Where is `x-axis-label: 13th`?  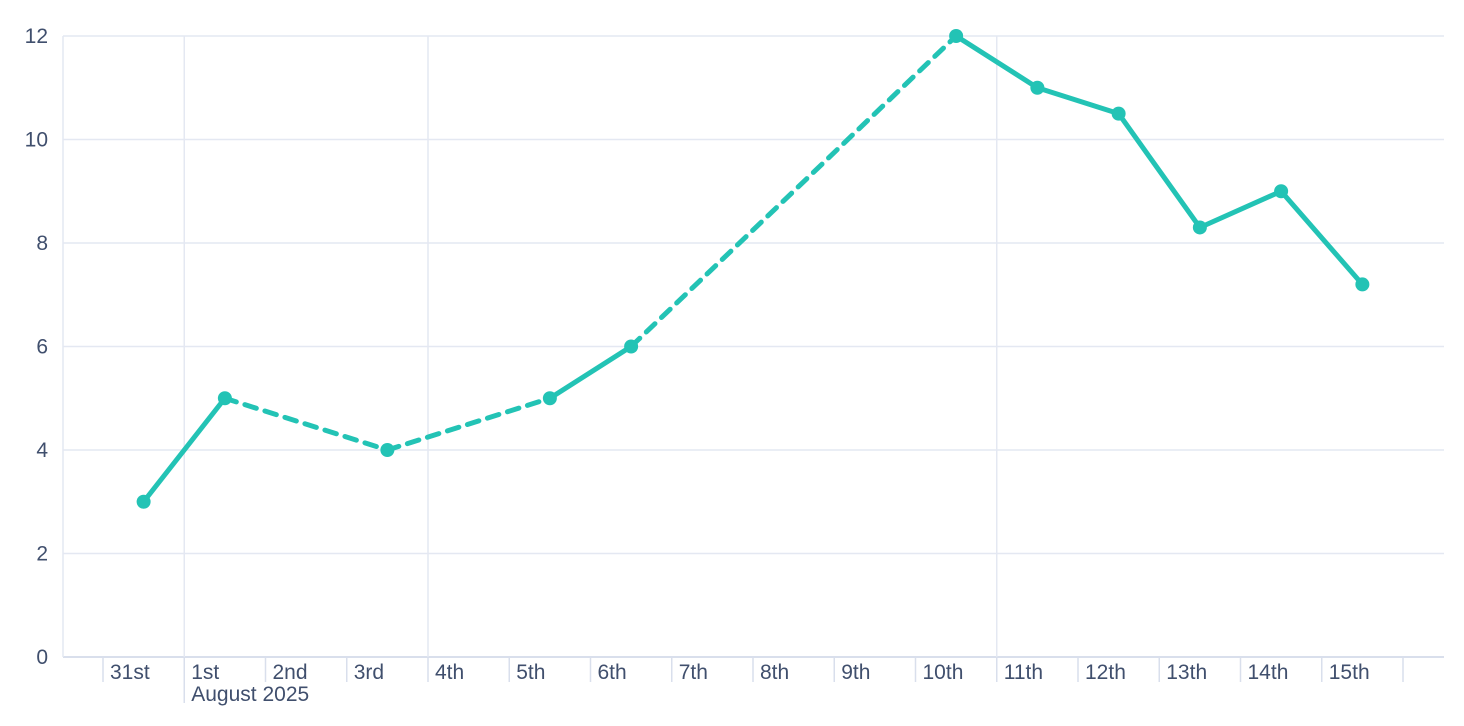
x-axis-label: 13th is located at coordinates (1186, 672).